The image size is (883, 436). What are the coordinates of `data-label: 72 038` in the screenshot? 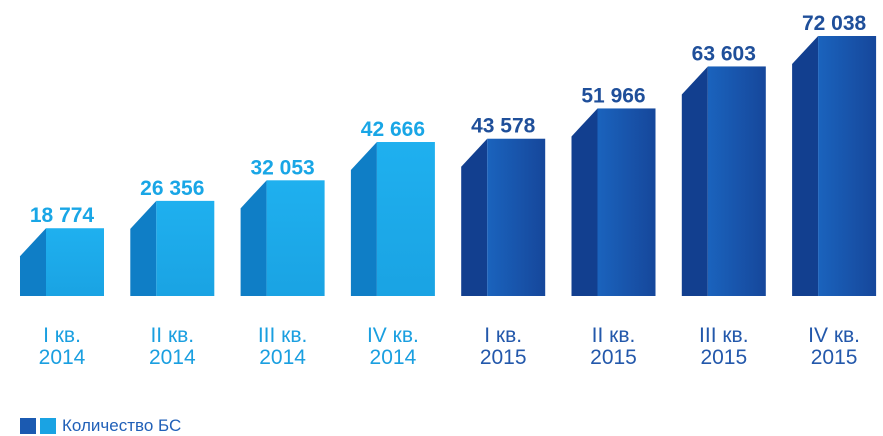 It's located at (834, 23).